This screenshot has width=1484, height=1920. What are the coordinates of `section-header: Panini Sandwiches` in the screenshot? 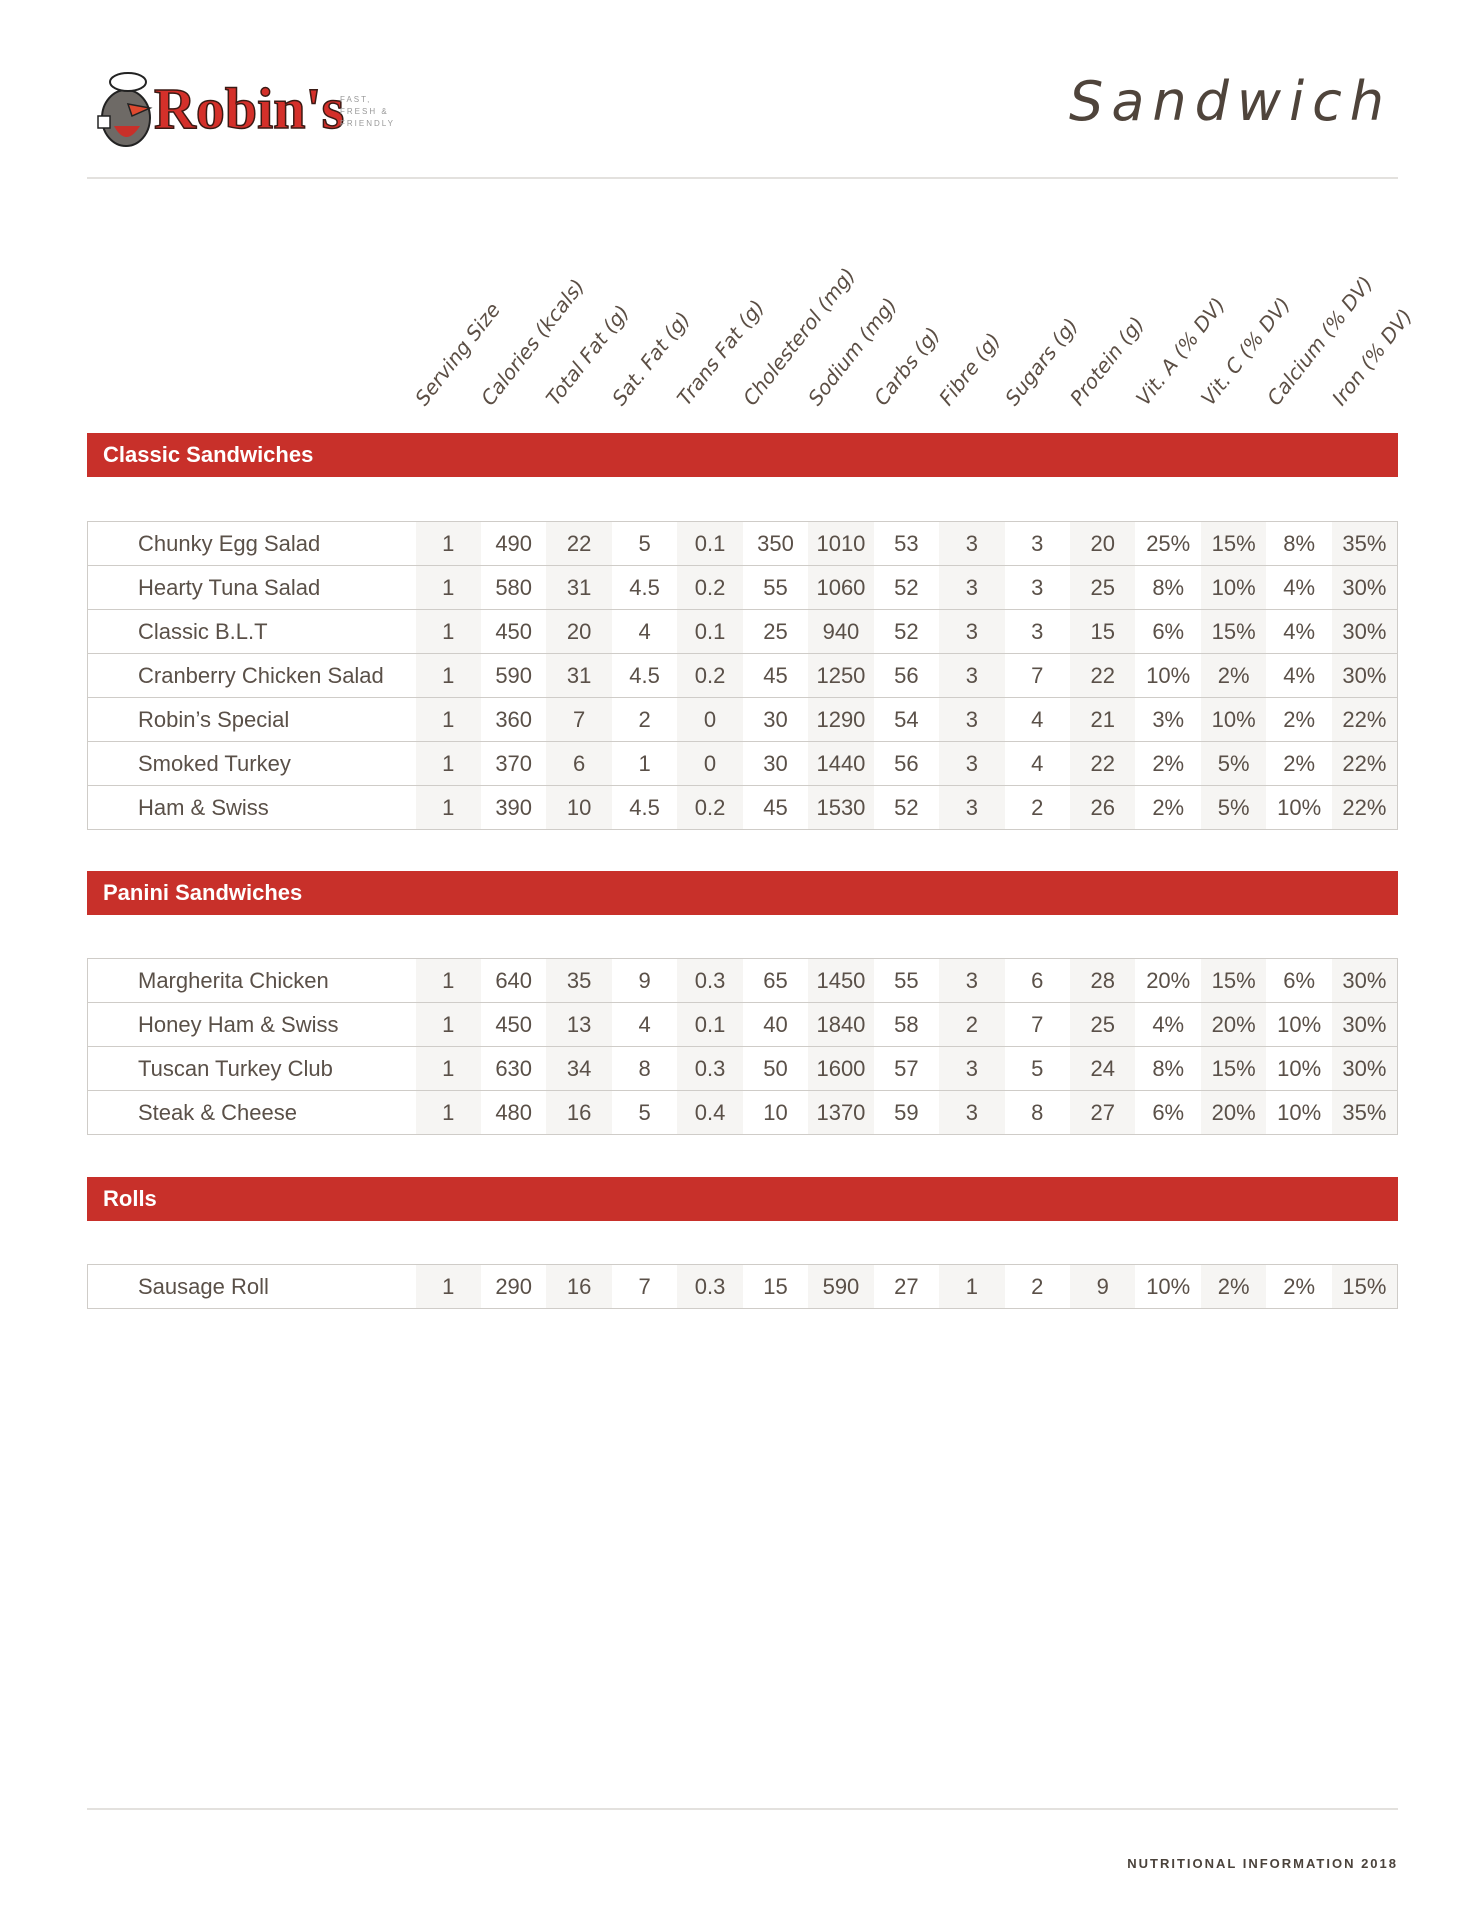 It's located at (742, 893).